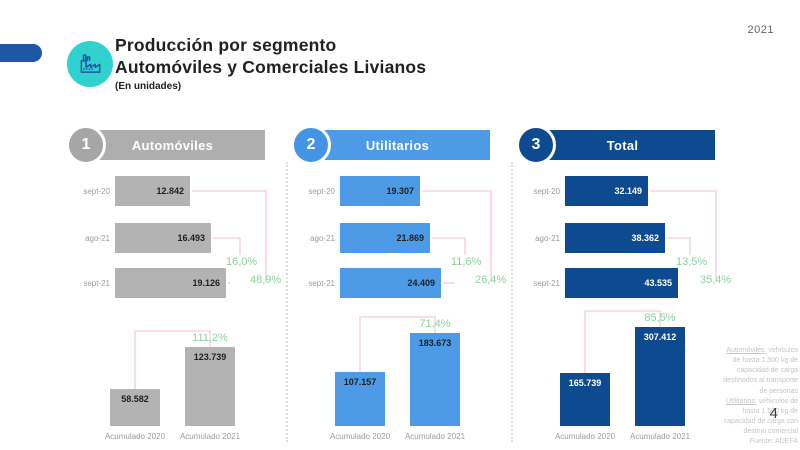 The image size is (800, 450). Describe the element at coordinates (585, 399) in the screenshot. I see `accumulated-bar: 165.739` at that location.